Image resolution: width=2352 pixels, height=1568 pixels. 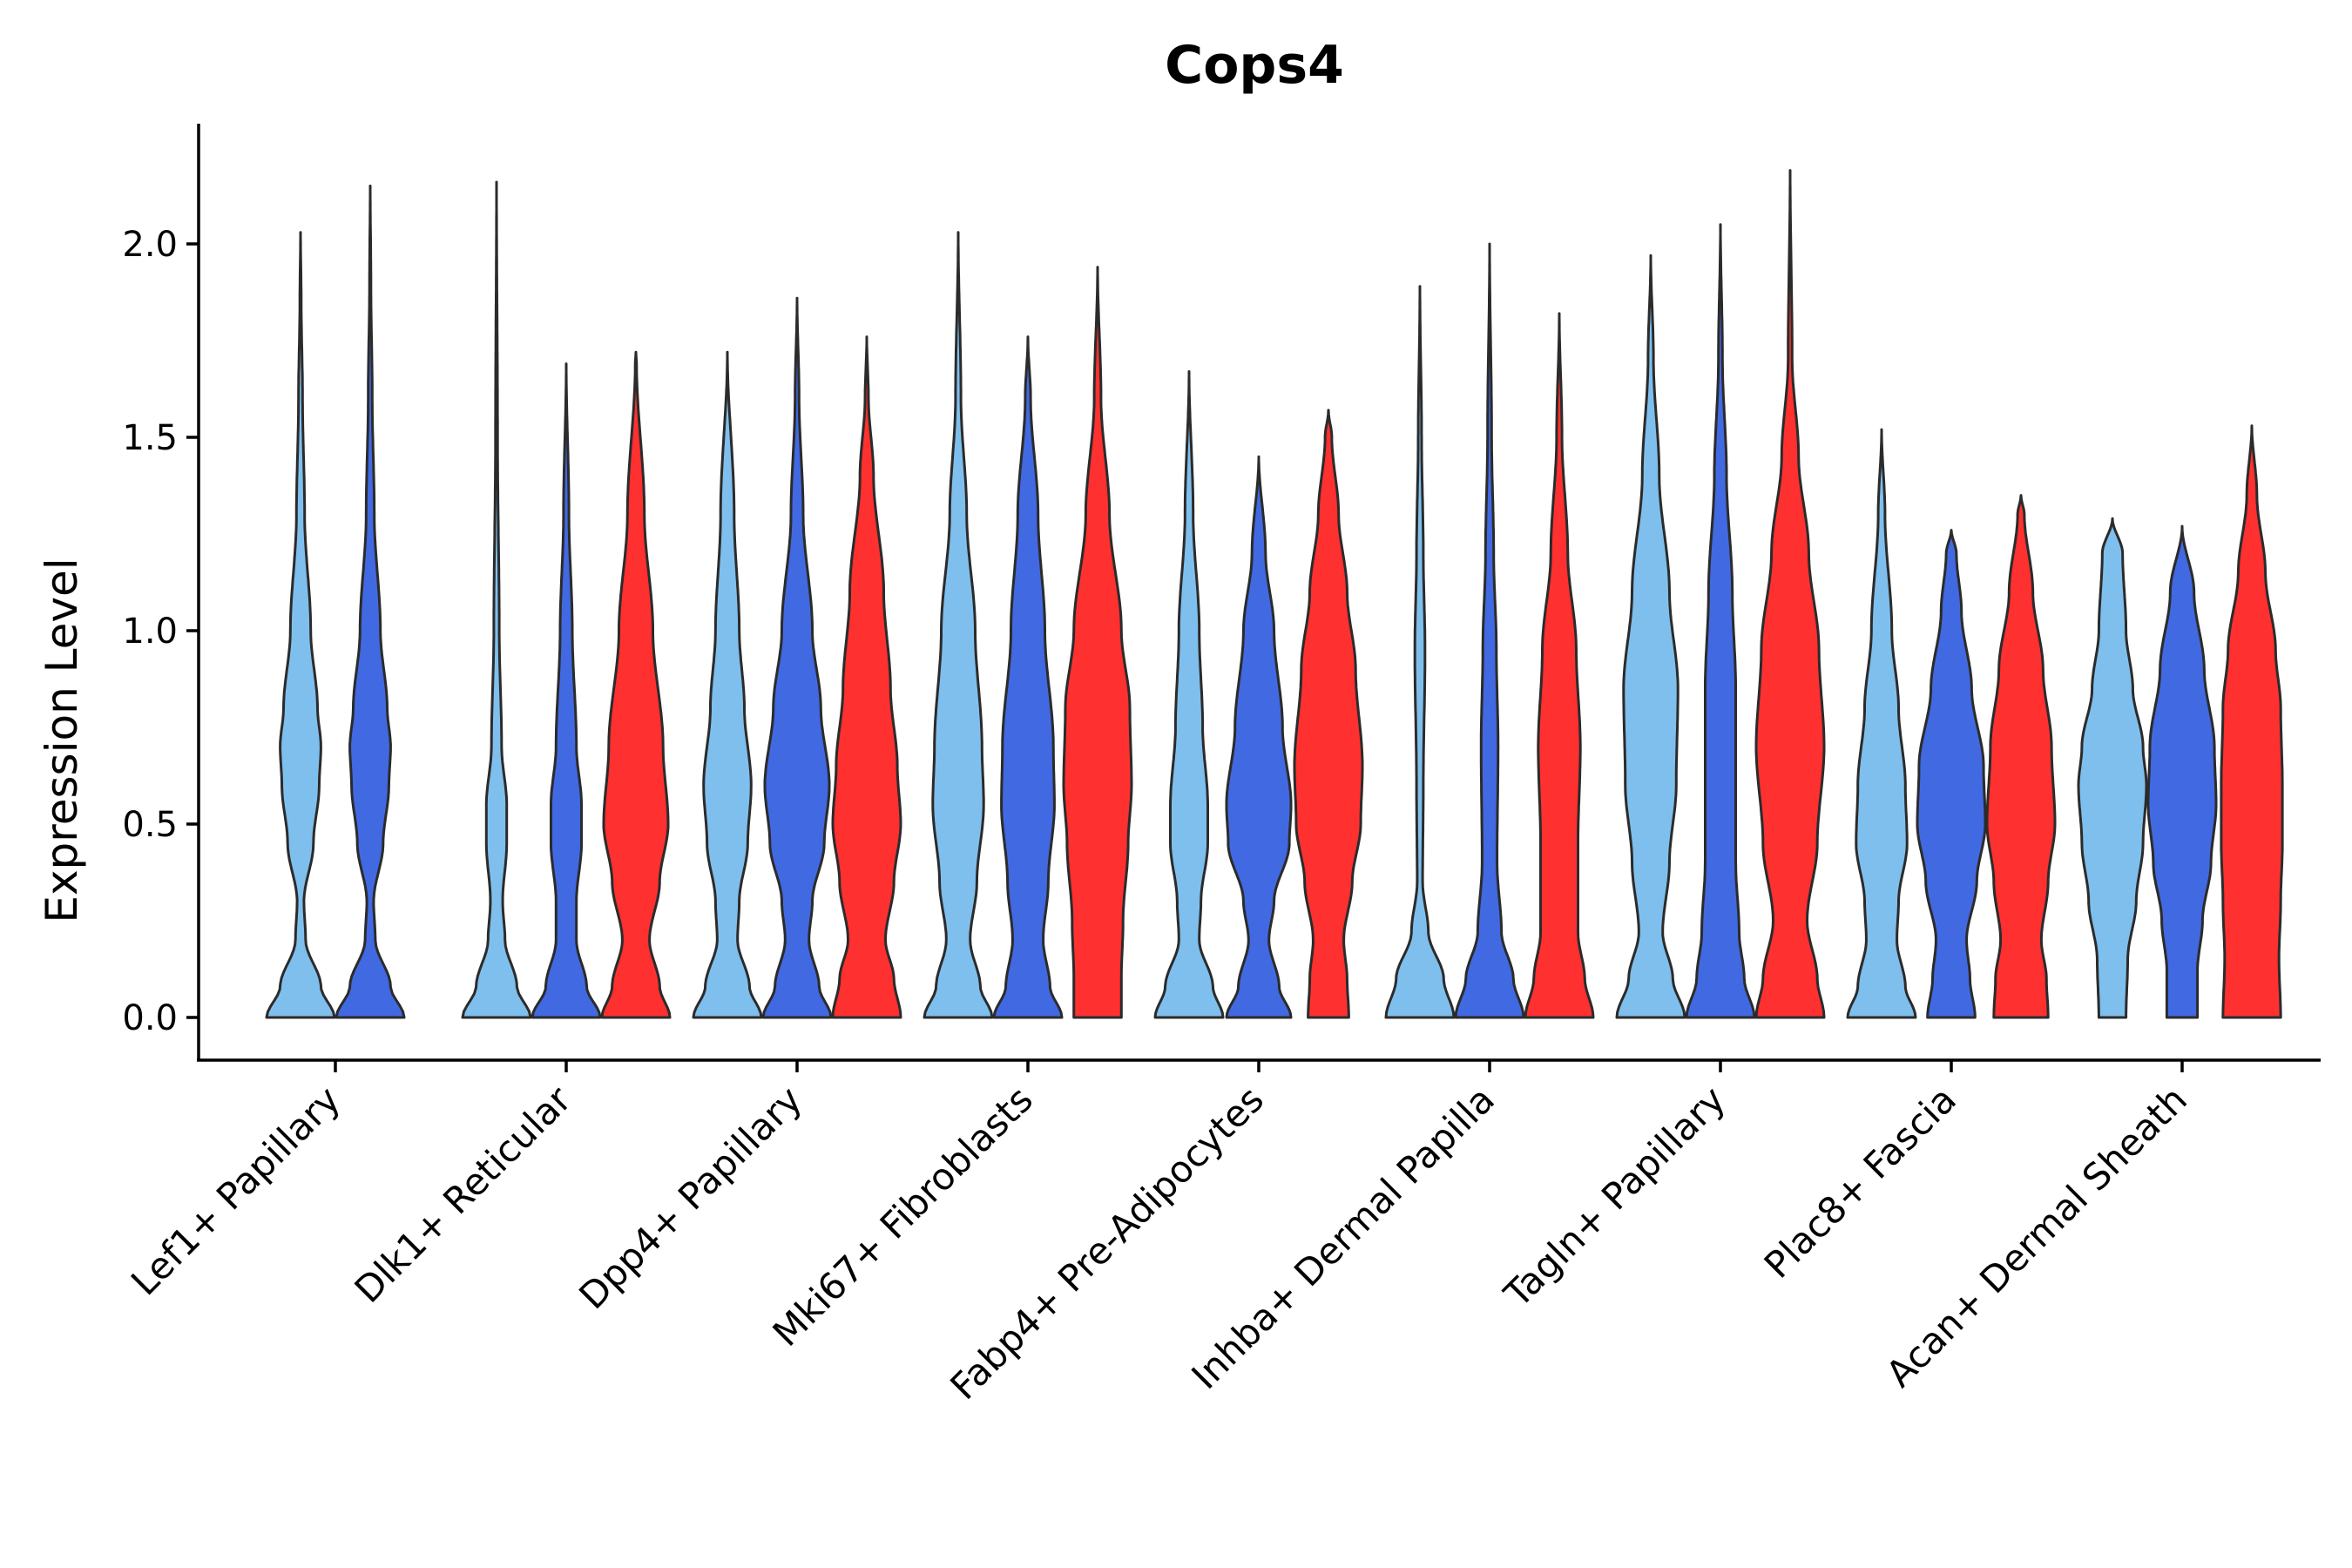 I want to click on y-tick-label: 0.0, so click(x=150, y=1018).